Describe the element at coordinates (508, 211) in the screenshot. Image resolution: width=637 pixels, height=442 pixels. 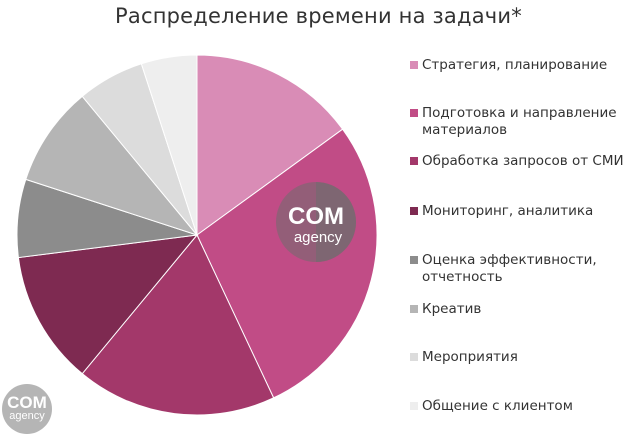
I see `legend-label-4: Мониторинг, аналитика` at that location.